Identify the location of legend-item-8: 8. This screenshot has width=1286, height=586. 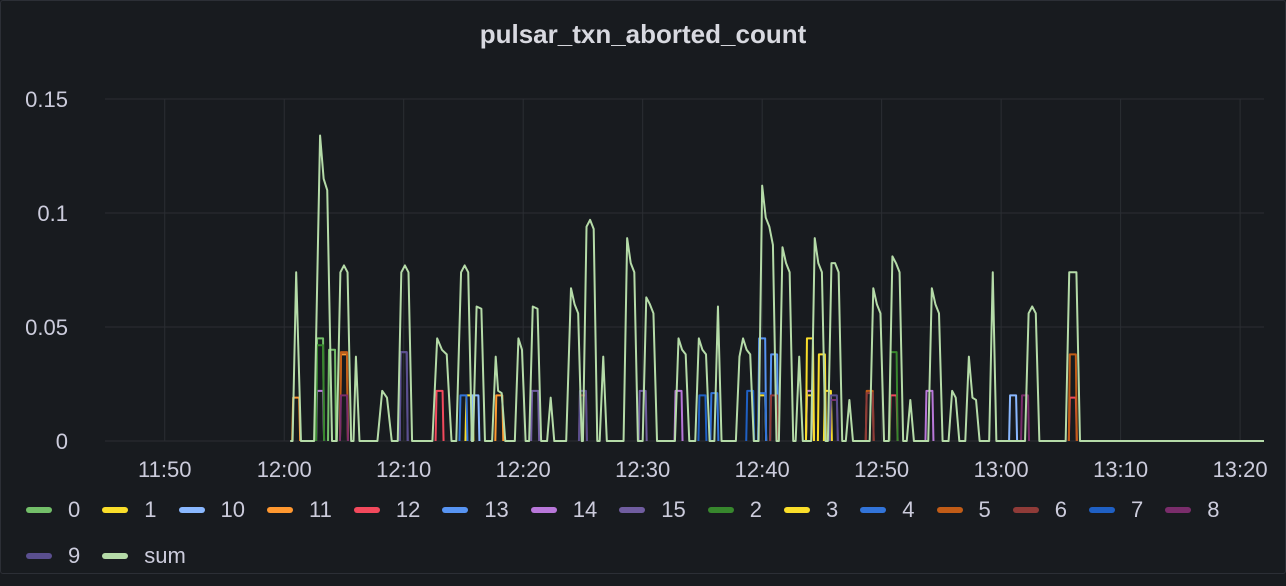
(1192, 510).